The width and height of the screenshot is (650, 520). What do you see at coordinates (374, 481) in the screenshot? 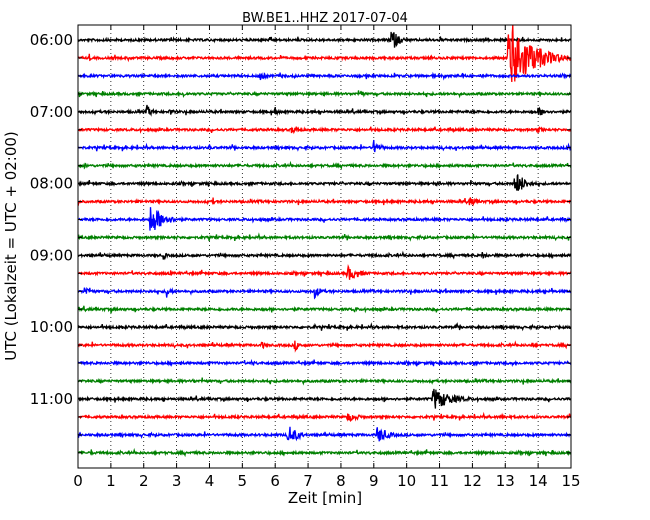
I see `x-tick-label: 9` at bounding box center [374, 481].